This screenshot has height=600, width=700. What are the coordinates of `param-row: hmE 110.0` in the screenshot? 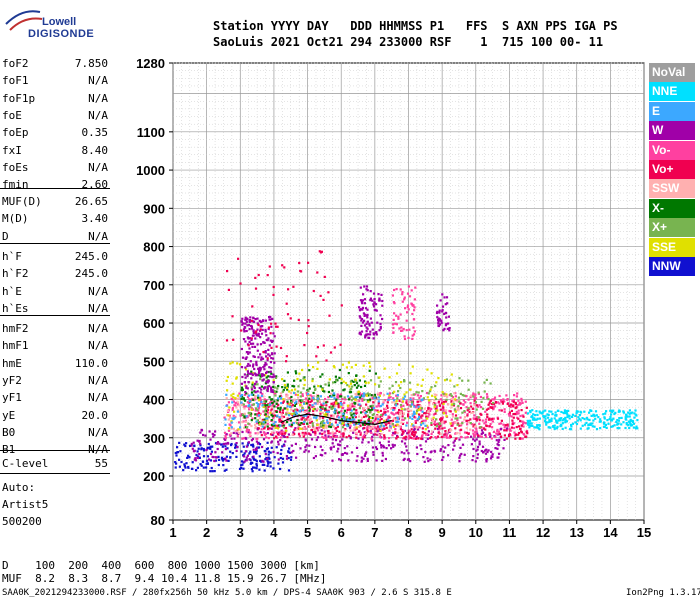 It's located at (55, 365).